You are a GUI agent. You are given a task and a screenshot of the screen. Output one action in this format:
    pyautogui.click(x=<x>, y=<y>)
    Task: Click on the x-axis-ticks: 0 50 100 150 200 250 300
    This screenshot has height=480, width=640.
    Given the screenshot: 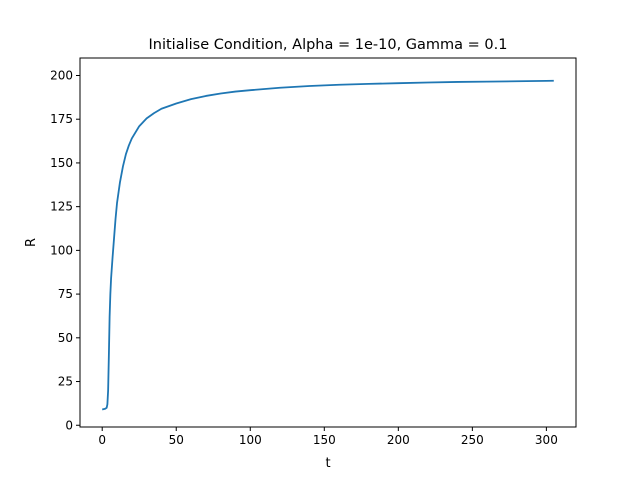 What is the action you would take?
    pyautogui.click(x=328, y=437)
    